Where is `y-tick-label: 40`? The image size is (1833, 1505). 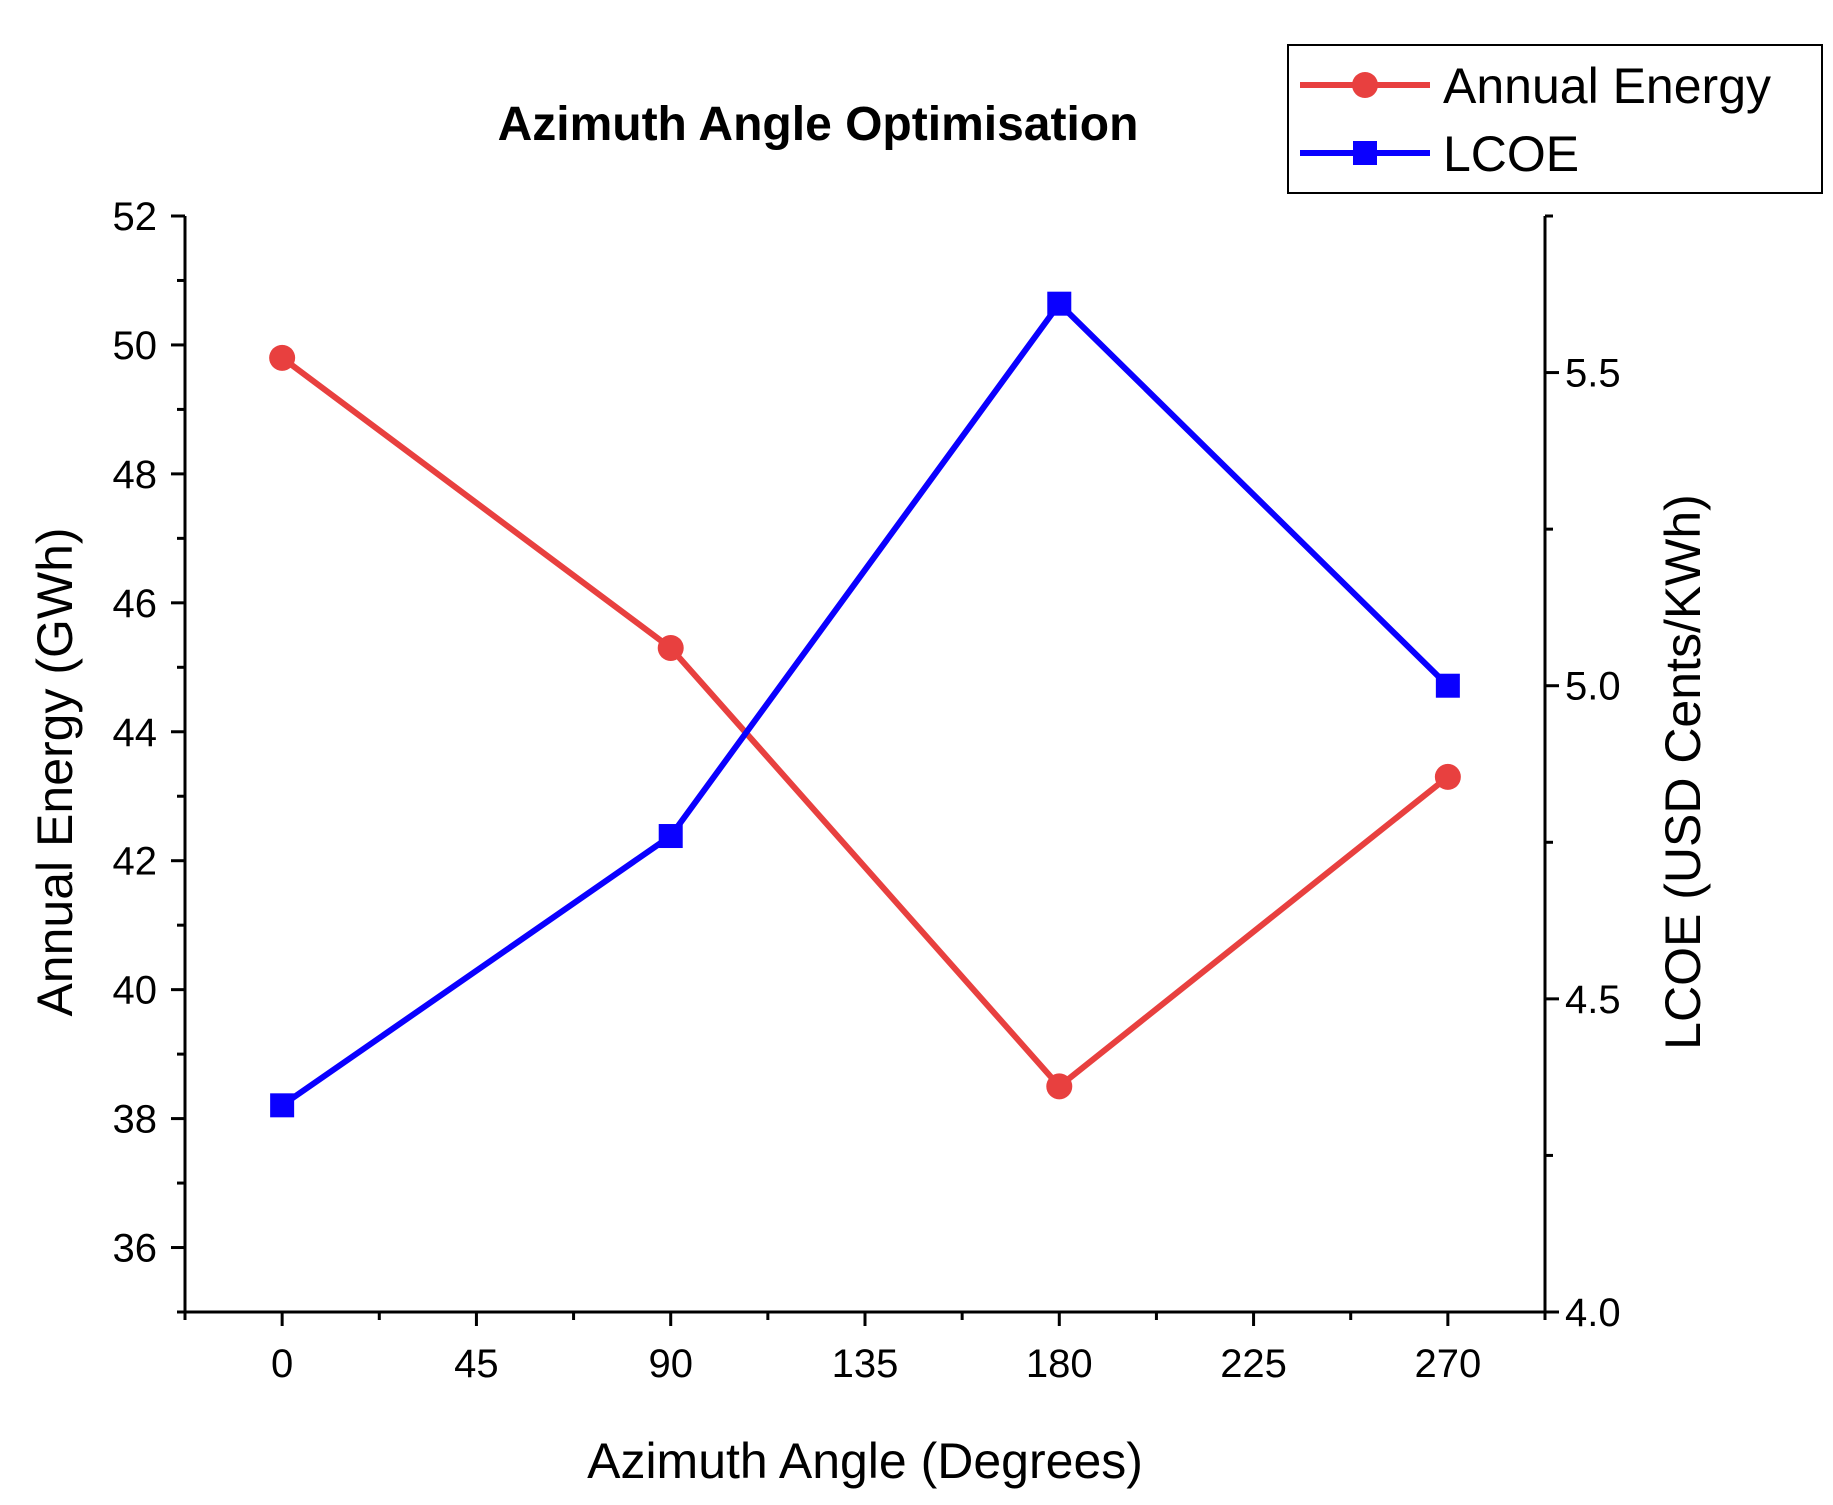 y-tick-label: 40 is located at coordinates (135, 991).